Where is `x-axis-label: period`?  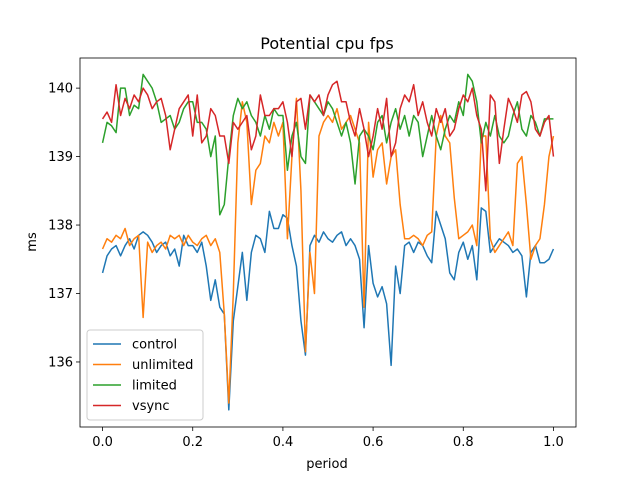 x-axis-label: period is located at coordinates (326, 464).